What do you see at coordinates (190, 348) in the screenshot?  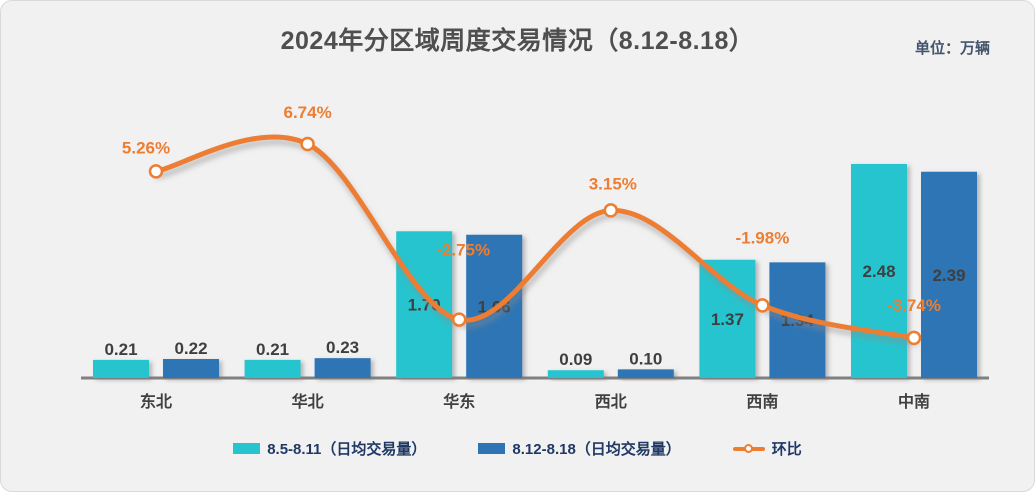 I see `bar-value-label: 0.22` at bounding box center [190, 348].